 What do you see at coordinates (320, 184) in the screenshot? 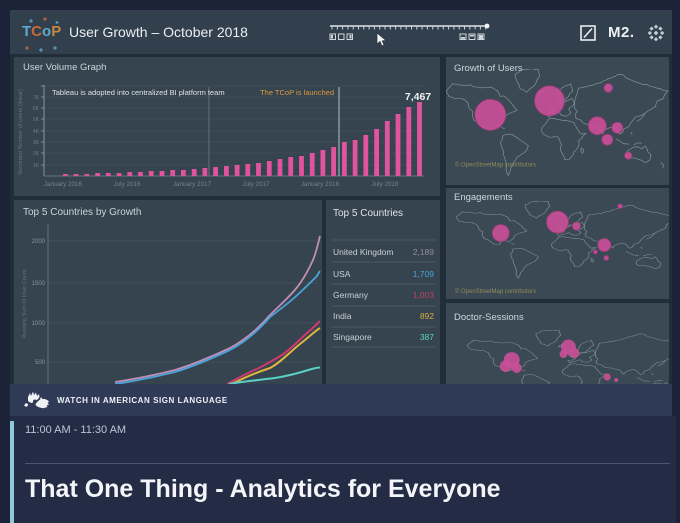
I see `svg-text: January 2018` at bounding box center [320, 184].